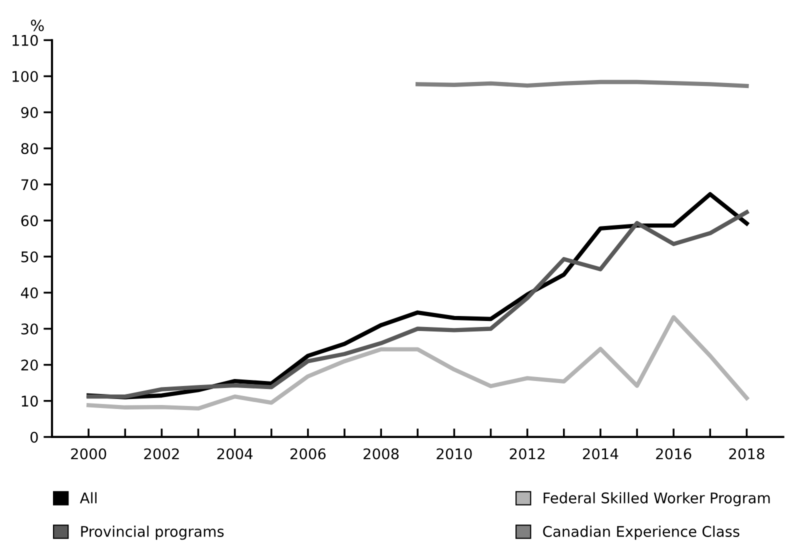 The width and height of the screenshot is (788, 550). Describe the element at coordinates (657, 499) in the screenshot. I see `legend-label: Federal Skilled Worker Program` at that location.